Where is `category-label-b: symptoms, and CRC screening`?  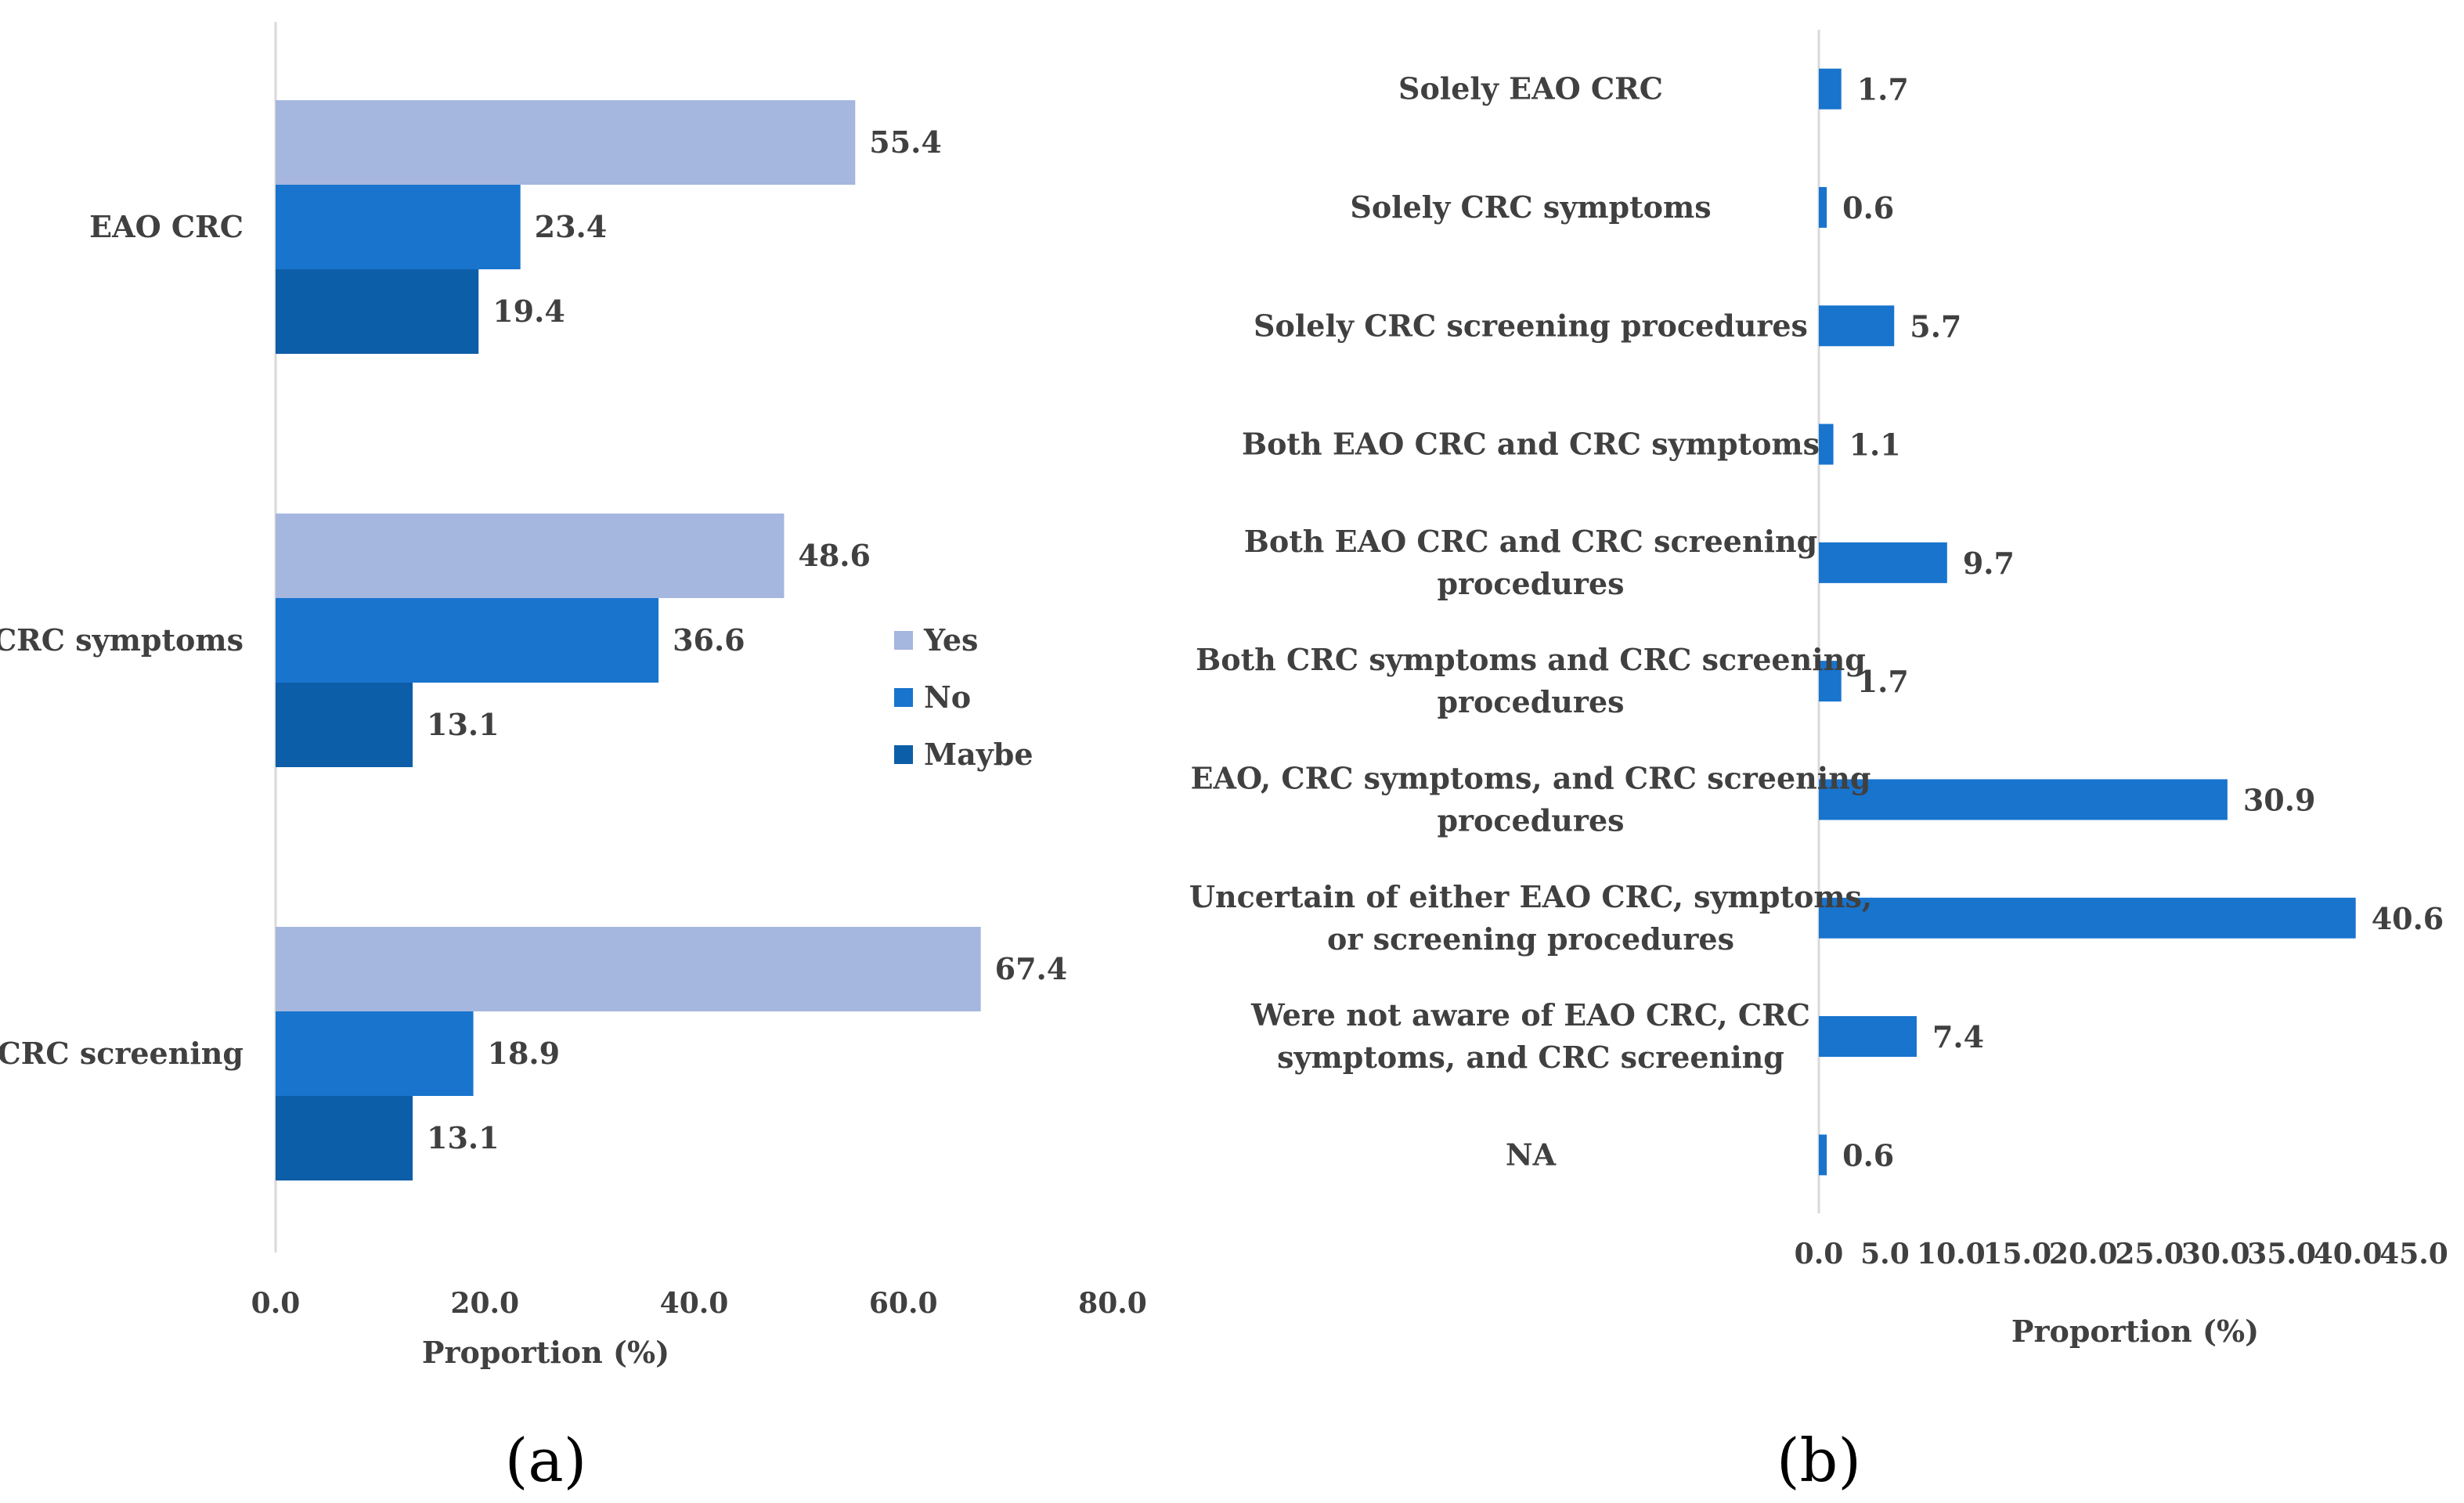
category-label-b: symptoms, and CRC screening is located at coordinates (1530, 1057).